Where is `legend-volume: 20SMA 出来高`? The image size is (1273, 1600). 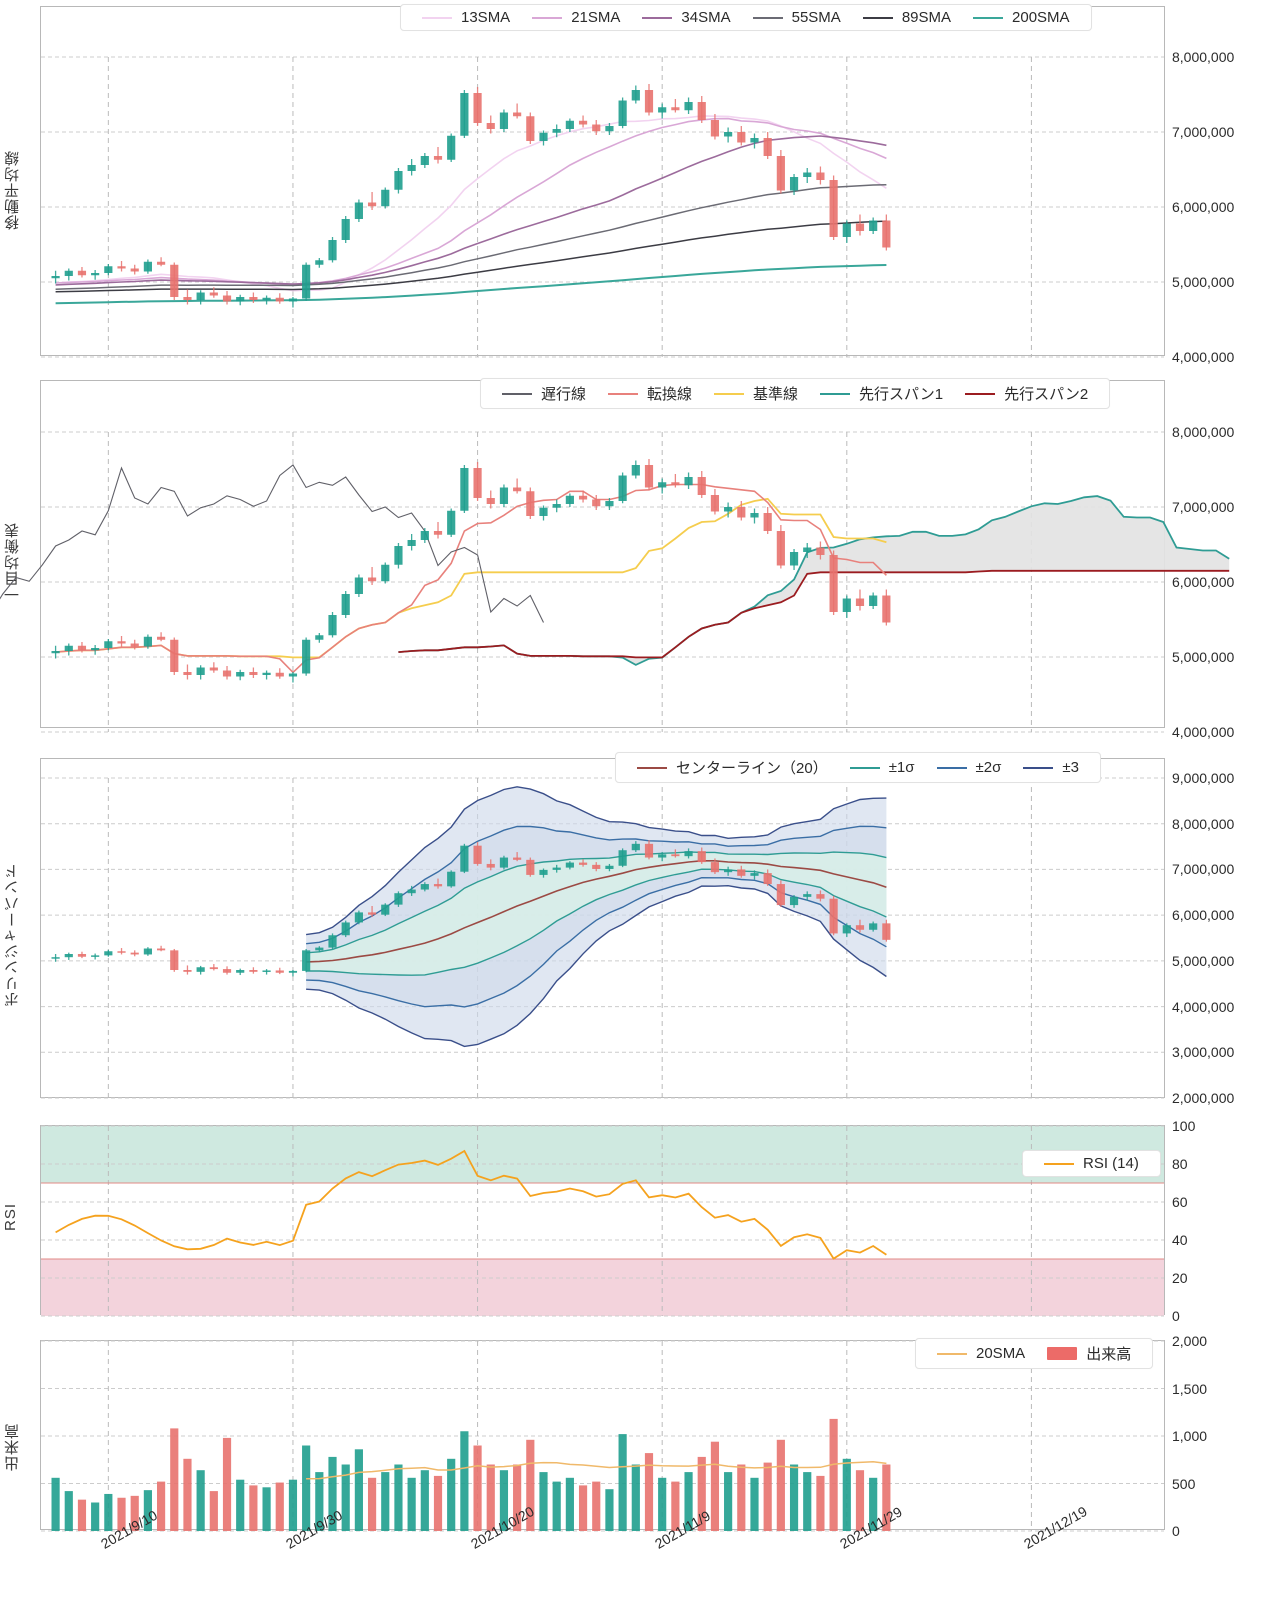
legend-volume: 20SMA 出来高 is located at coordinates (1034, 1353).